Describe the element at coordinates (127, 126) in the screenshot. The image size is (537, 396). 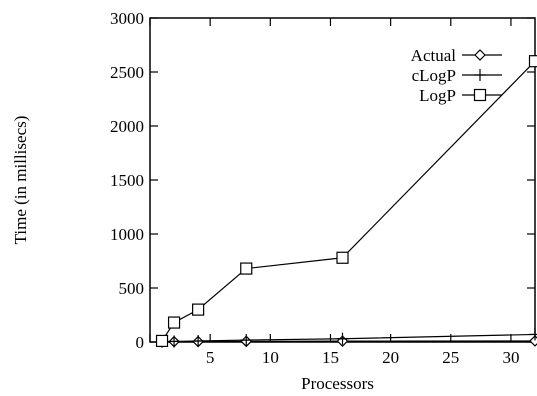
I see `y-tick-label: 2000` at that location.